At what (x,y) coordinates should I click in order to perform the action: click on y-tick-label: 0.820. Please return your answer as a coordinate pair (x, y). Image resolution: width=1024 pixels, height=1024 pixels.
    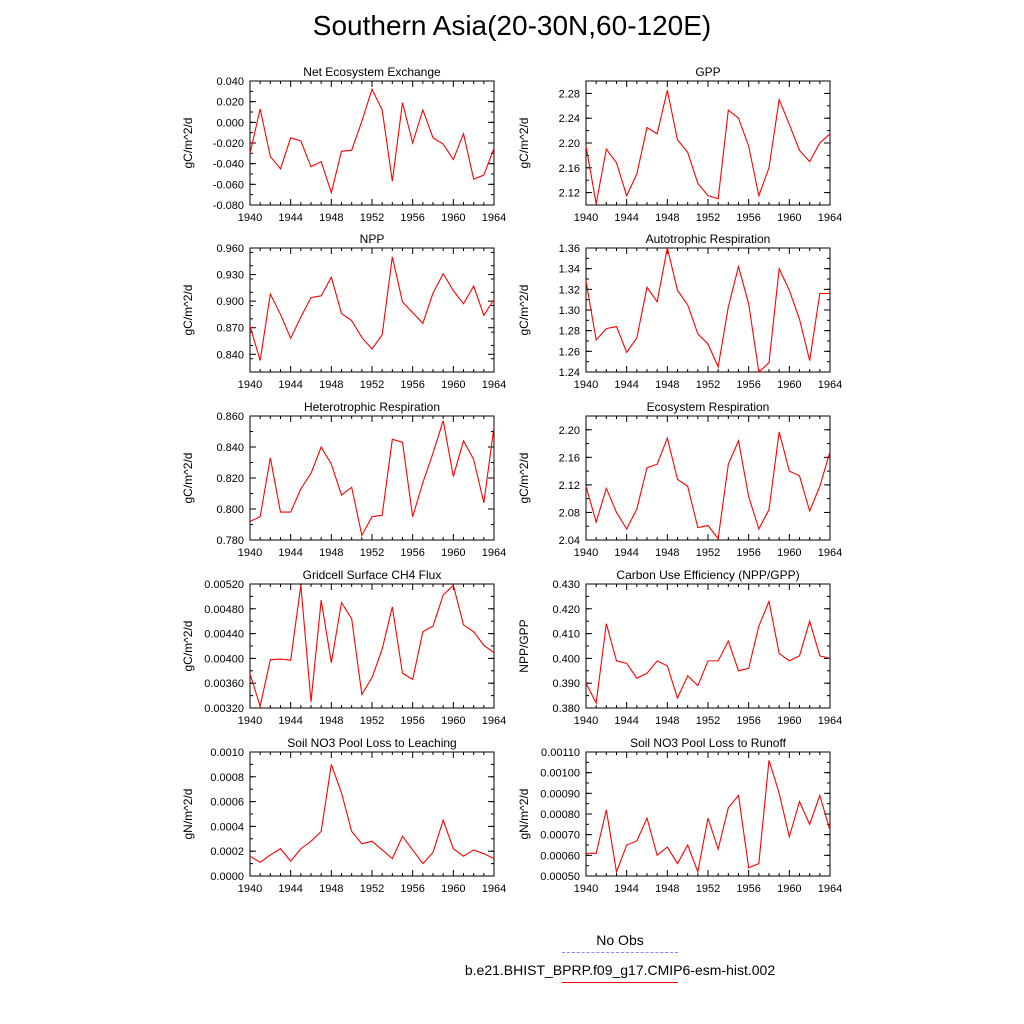
    Looking at the image, I should click on (230, 479).